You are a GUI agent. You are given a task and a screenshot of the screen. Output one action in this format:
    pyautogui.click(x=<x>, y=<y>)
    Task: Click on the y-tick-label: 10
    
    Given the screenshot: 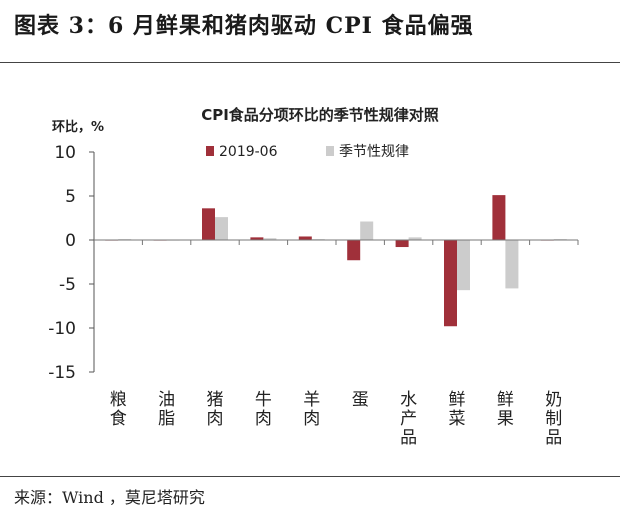 What is the action you would take?
    pyautogui.click(x=65, y=153)
    